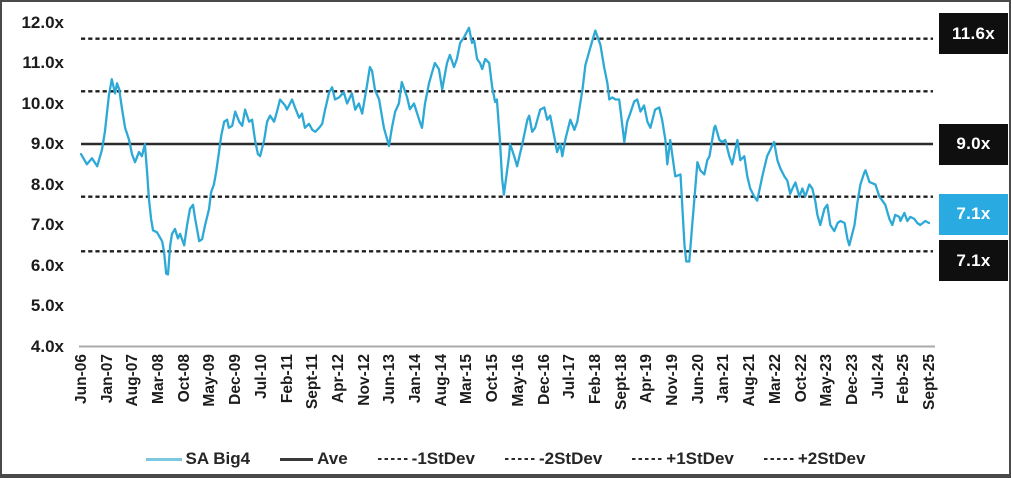  I want to click on y-tick-label: 12.0x, so click(42, 22).